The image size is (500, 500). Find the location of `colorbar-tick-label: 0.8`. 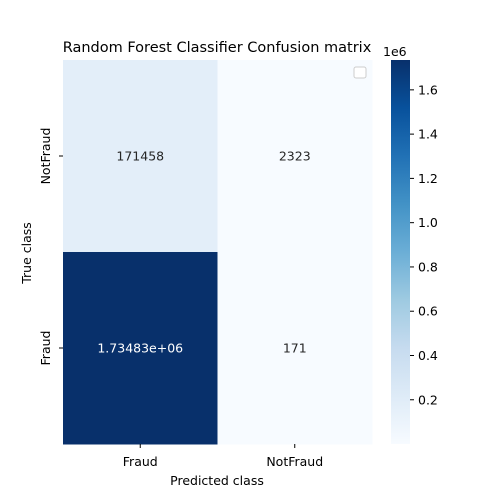

colorbar-tick-label: 0.8 is located at coordinates (428, 266).